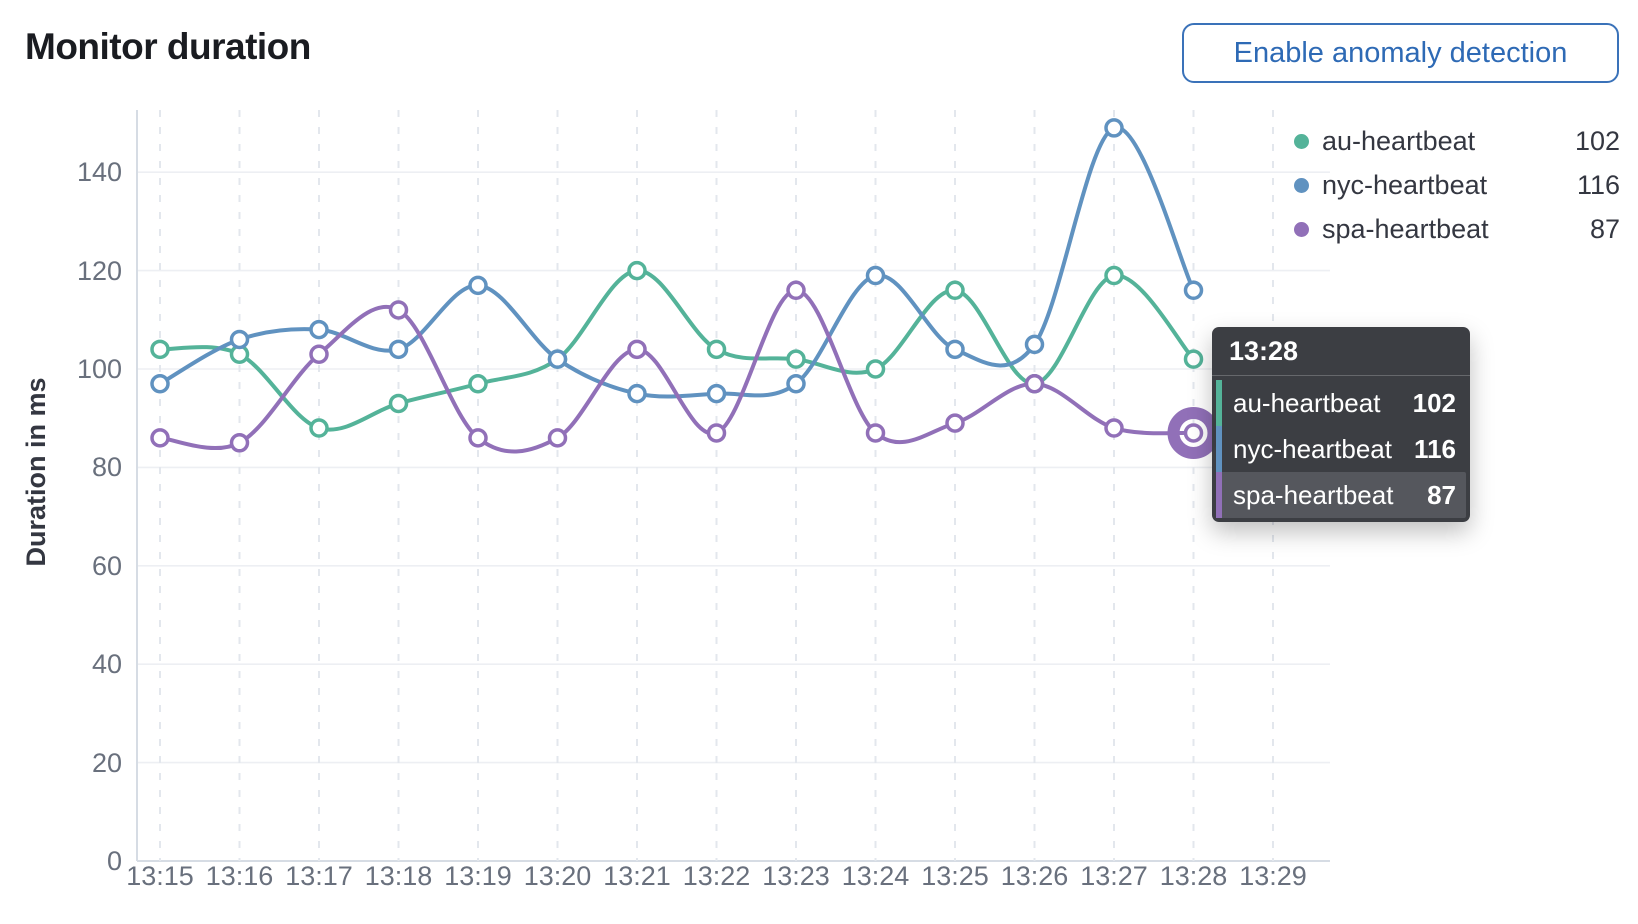 The image size is (1638, 924). What do you see at coordinates (1405, 184) in the screenshot?
I see `legend-label: nyc-heartbeat` at bounding box center [1405, 184].